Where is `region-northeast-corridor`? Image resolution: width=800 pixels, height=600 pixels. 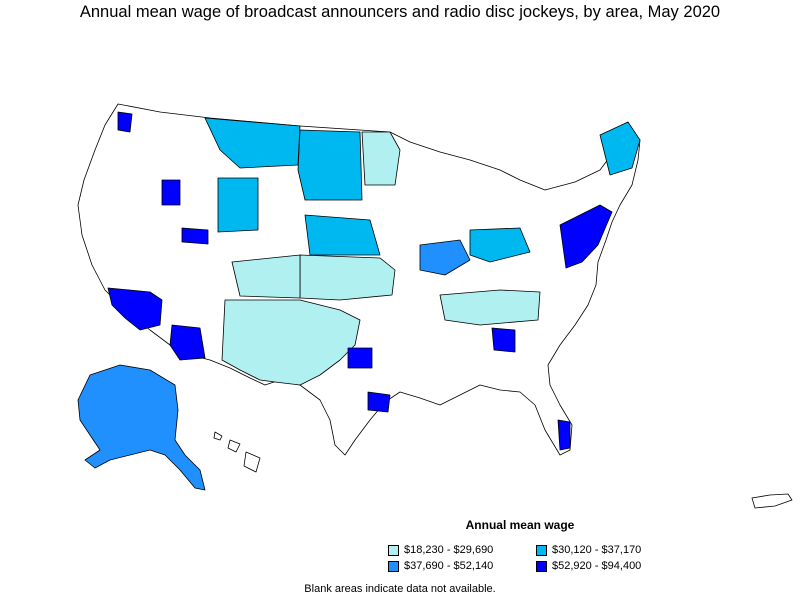 region-northeast-corridor is located at coordinates (586, 236).